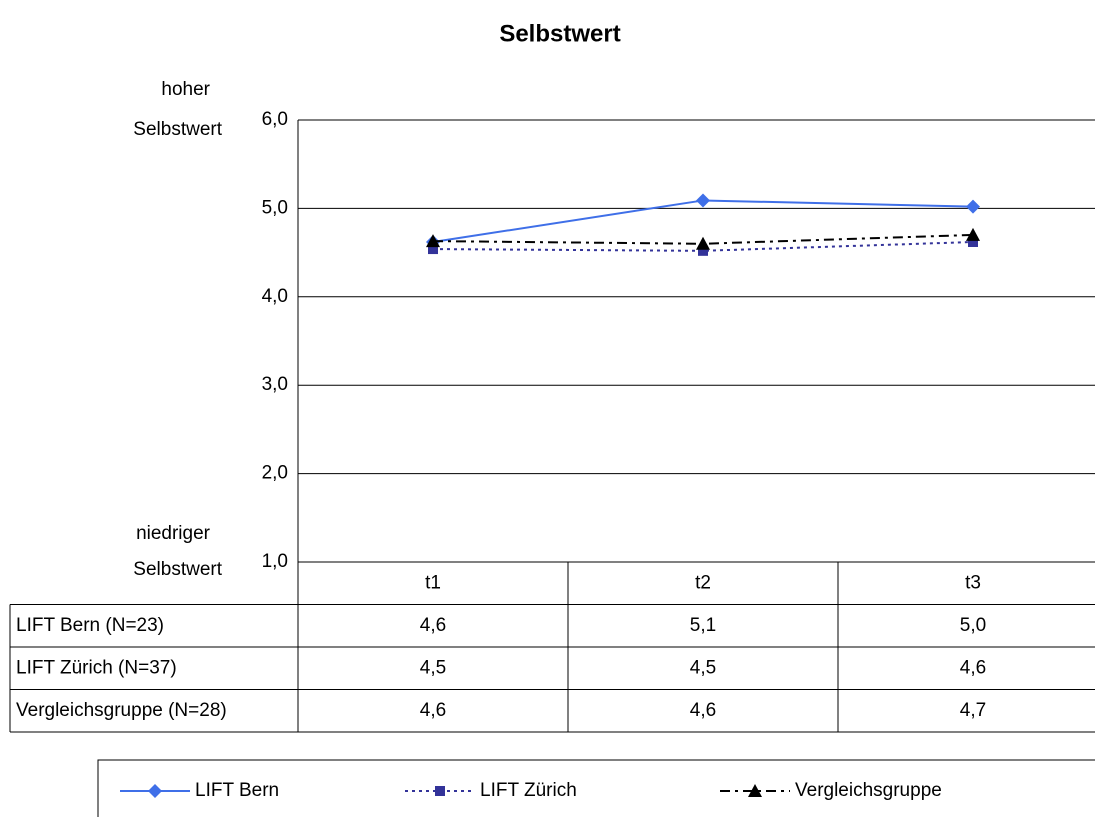 This screenshot has width=1095, height=817. What do you see at coordinates (275, 473) in the screenshot?
I see `y-tick-label: 2,0` at bounding box center [275, 473].